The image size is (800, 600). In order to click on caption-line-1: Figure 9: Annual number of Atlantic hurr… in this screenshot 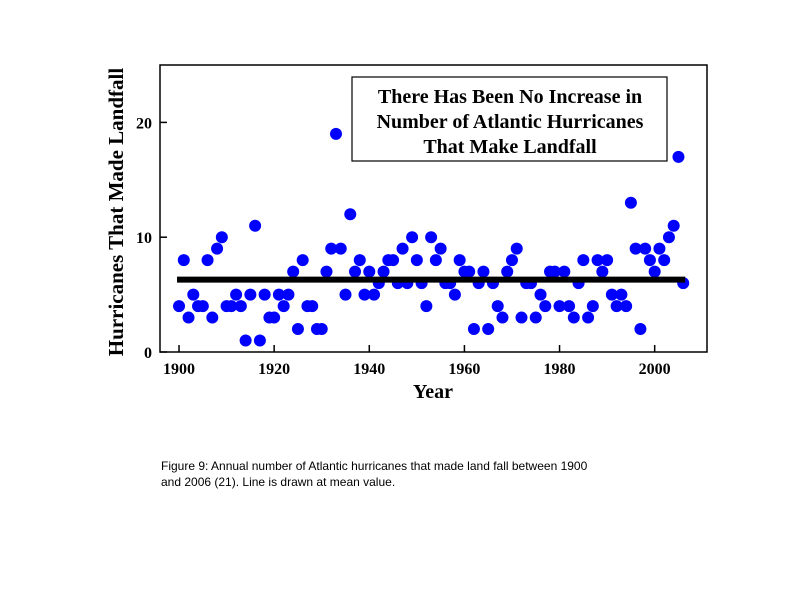, I will do `click(374, 466)`.